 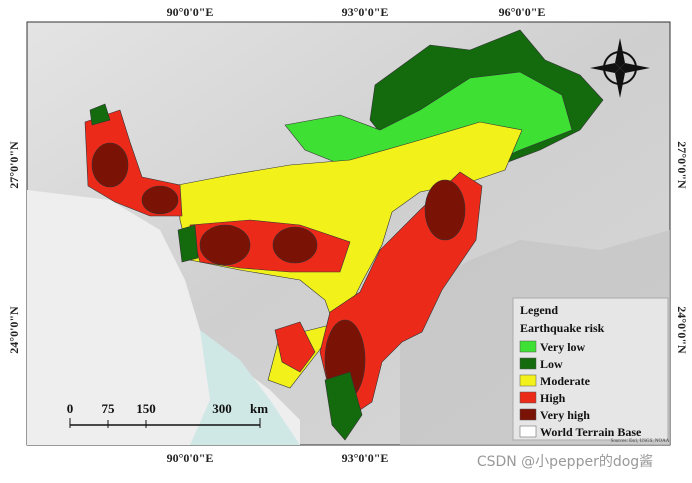 What do you see at coordinates (190, 12) in the screenshot?
I see `top-lon-label: 90°0'0"E` at bounding box center [190, 12].